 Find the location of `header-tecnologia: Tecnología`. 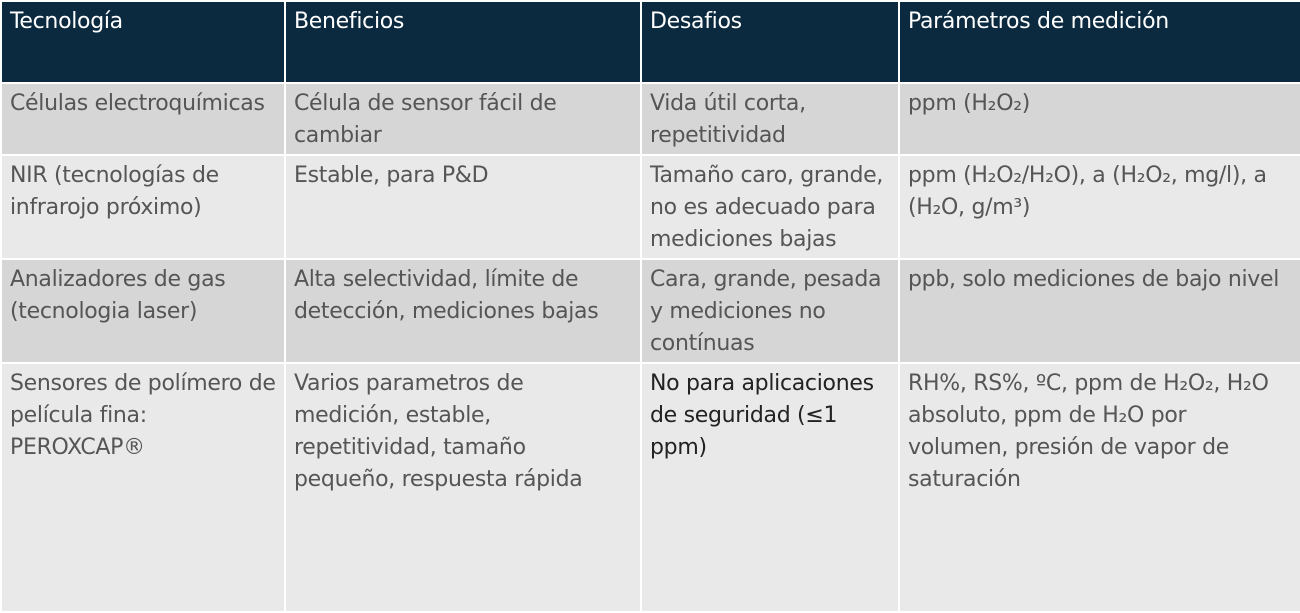

header-tecnologia: Tecnología is located at coordinates (143, 42).